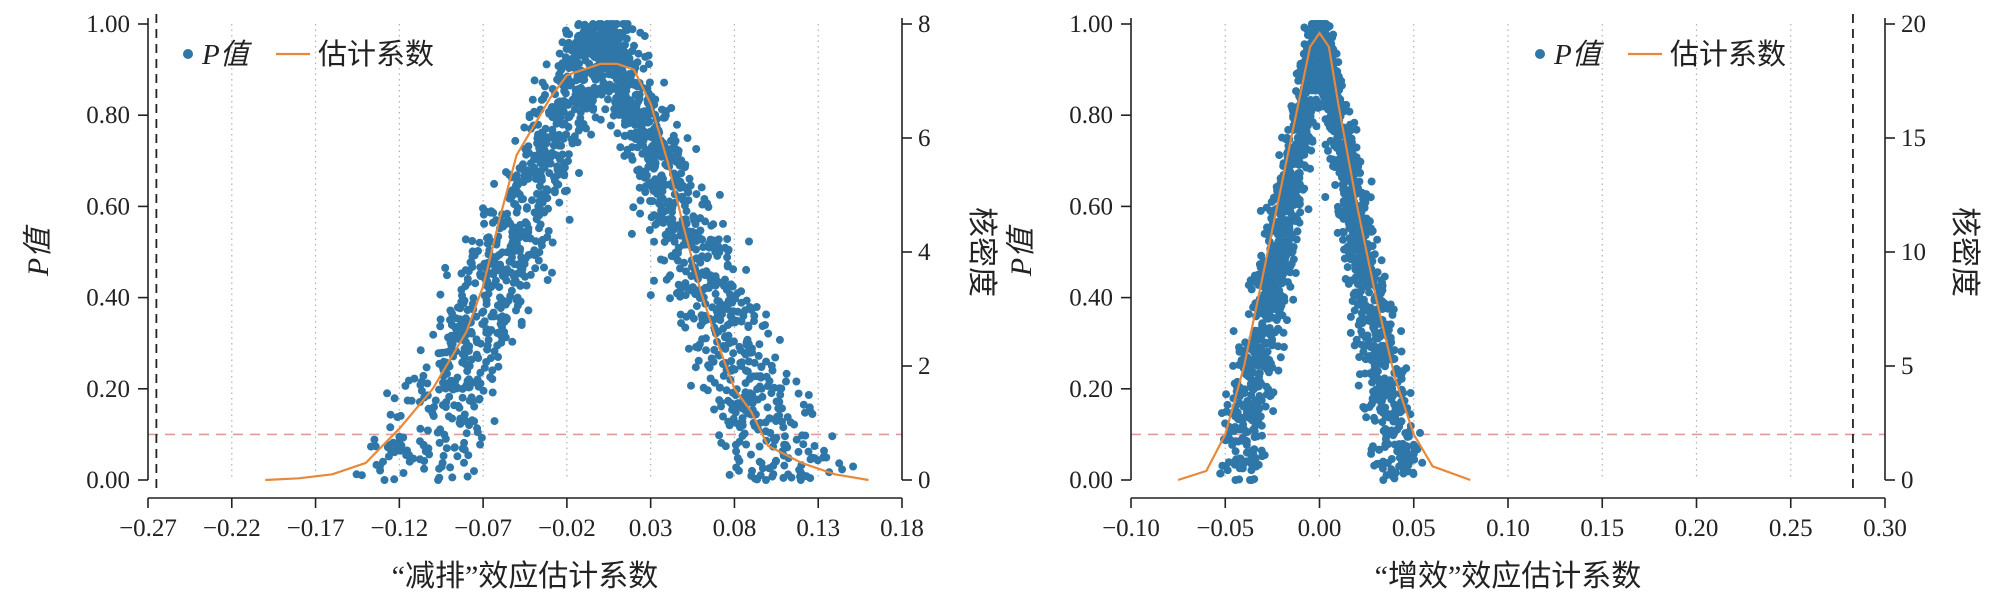 Image resolution: width=1990 pixels, height=596 pixels. Describe the element at coordinates (924, 252) in the screenshot. I see `y-tick-label-right: 4` at that location.